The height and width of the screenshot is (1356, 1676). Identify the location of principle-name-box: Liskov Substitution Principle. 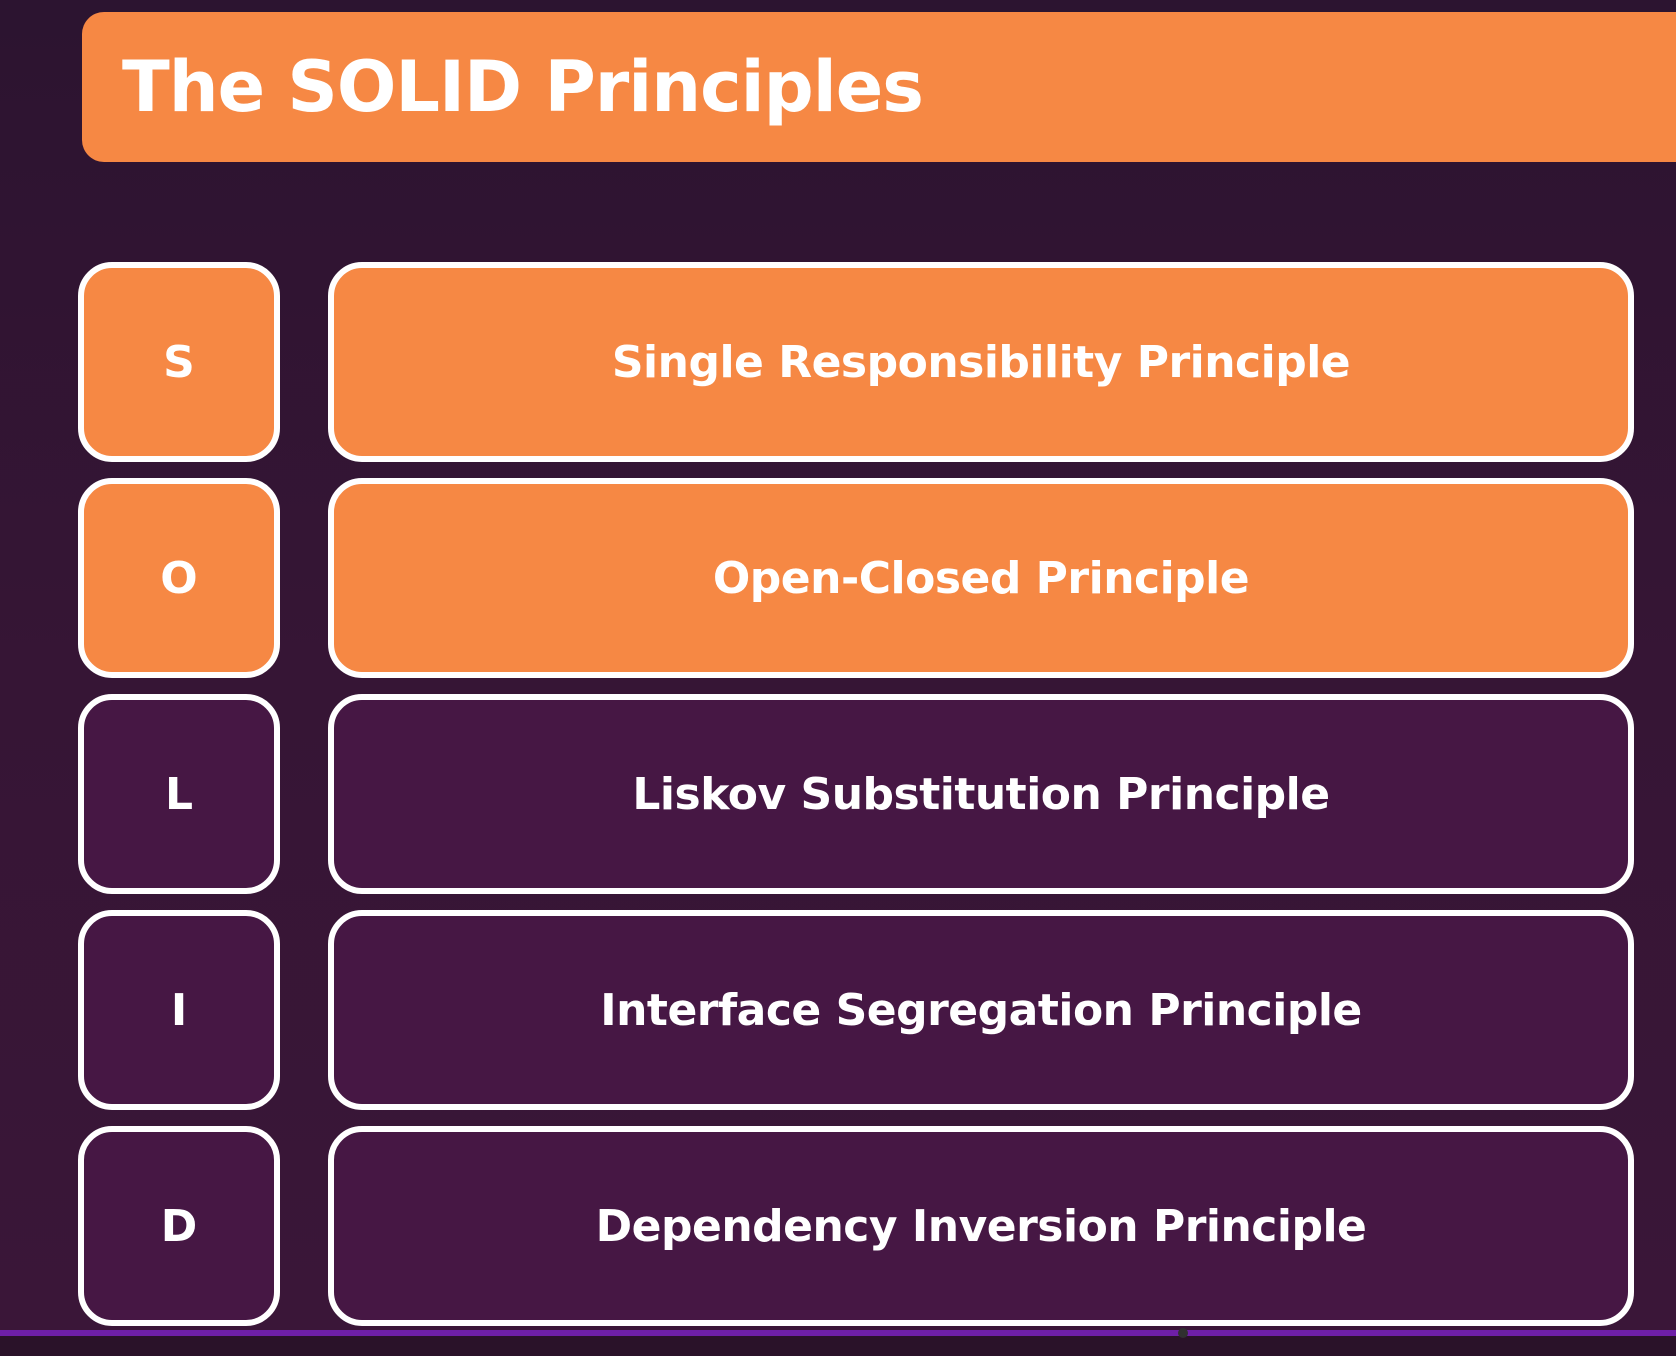
(981, 794).